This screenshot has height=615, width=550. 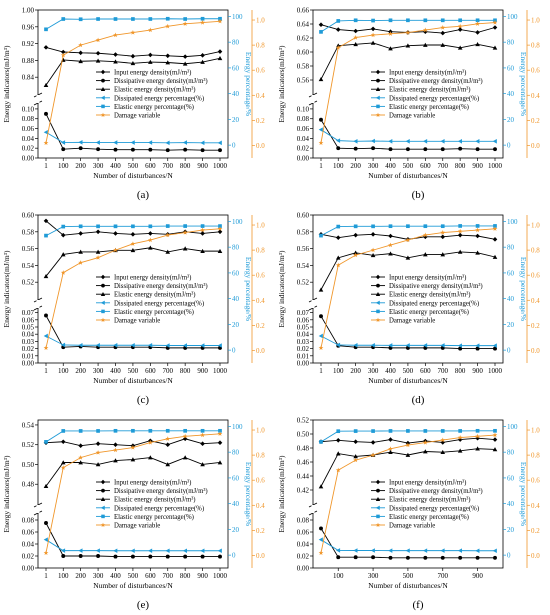 What do you see at coordinates (185, 576) in the screenshot?
I see `x-tick-label: 800` at bounding box center [185, 576].